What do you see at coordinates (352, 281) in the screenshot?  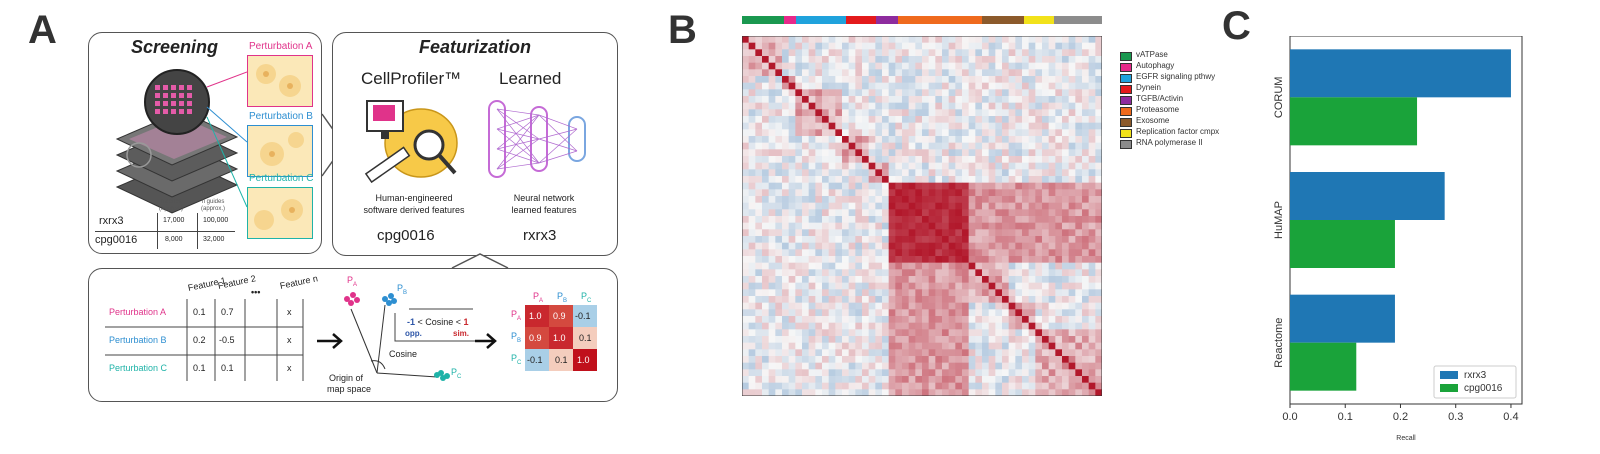 I see `pa-label: PA` at bounding box center [352, 281].